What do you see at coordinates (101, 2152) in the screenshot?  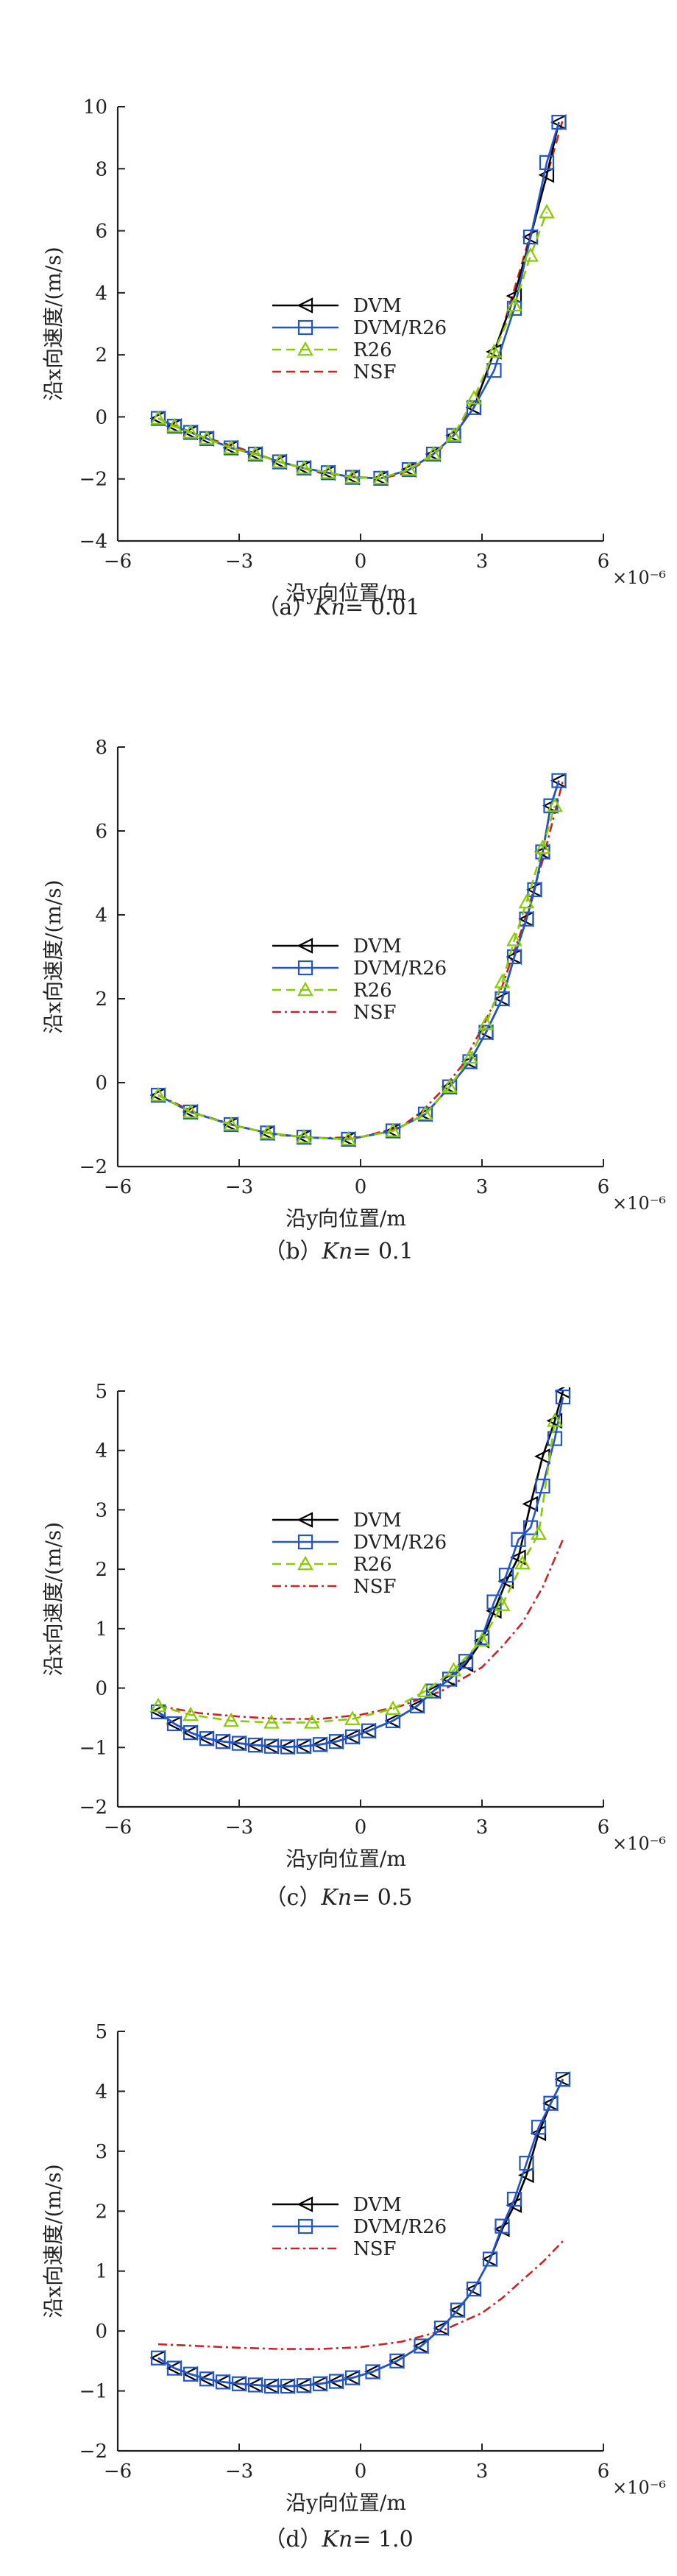 I see `y-tick-label: 3` at bounding box center [101, 2152].